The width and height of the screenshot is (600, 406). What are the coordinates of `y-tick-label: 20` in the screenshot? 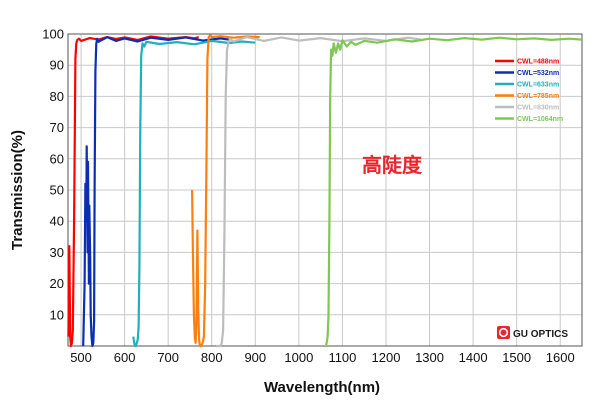 It's located at (57, 283).